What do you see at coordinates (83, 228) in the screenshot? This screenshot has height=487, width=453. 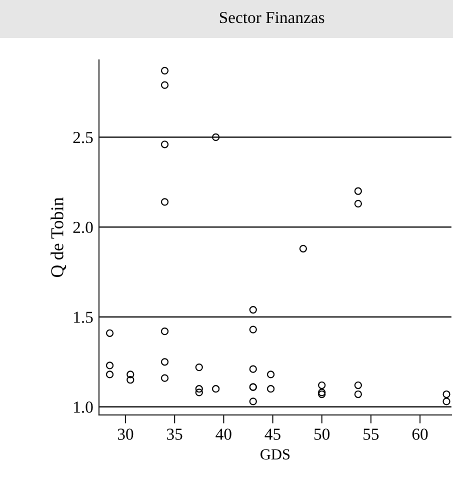 I see `y-tick-label: 2.0` at bounding box center [83, 228].